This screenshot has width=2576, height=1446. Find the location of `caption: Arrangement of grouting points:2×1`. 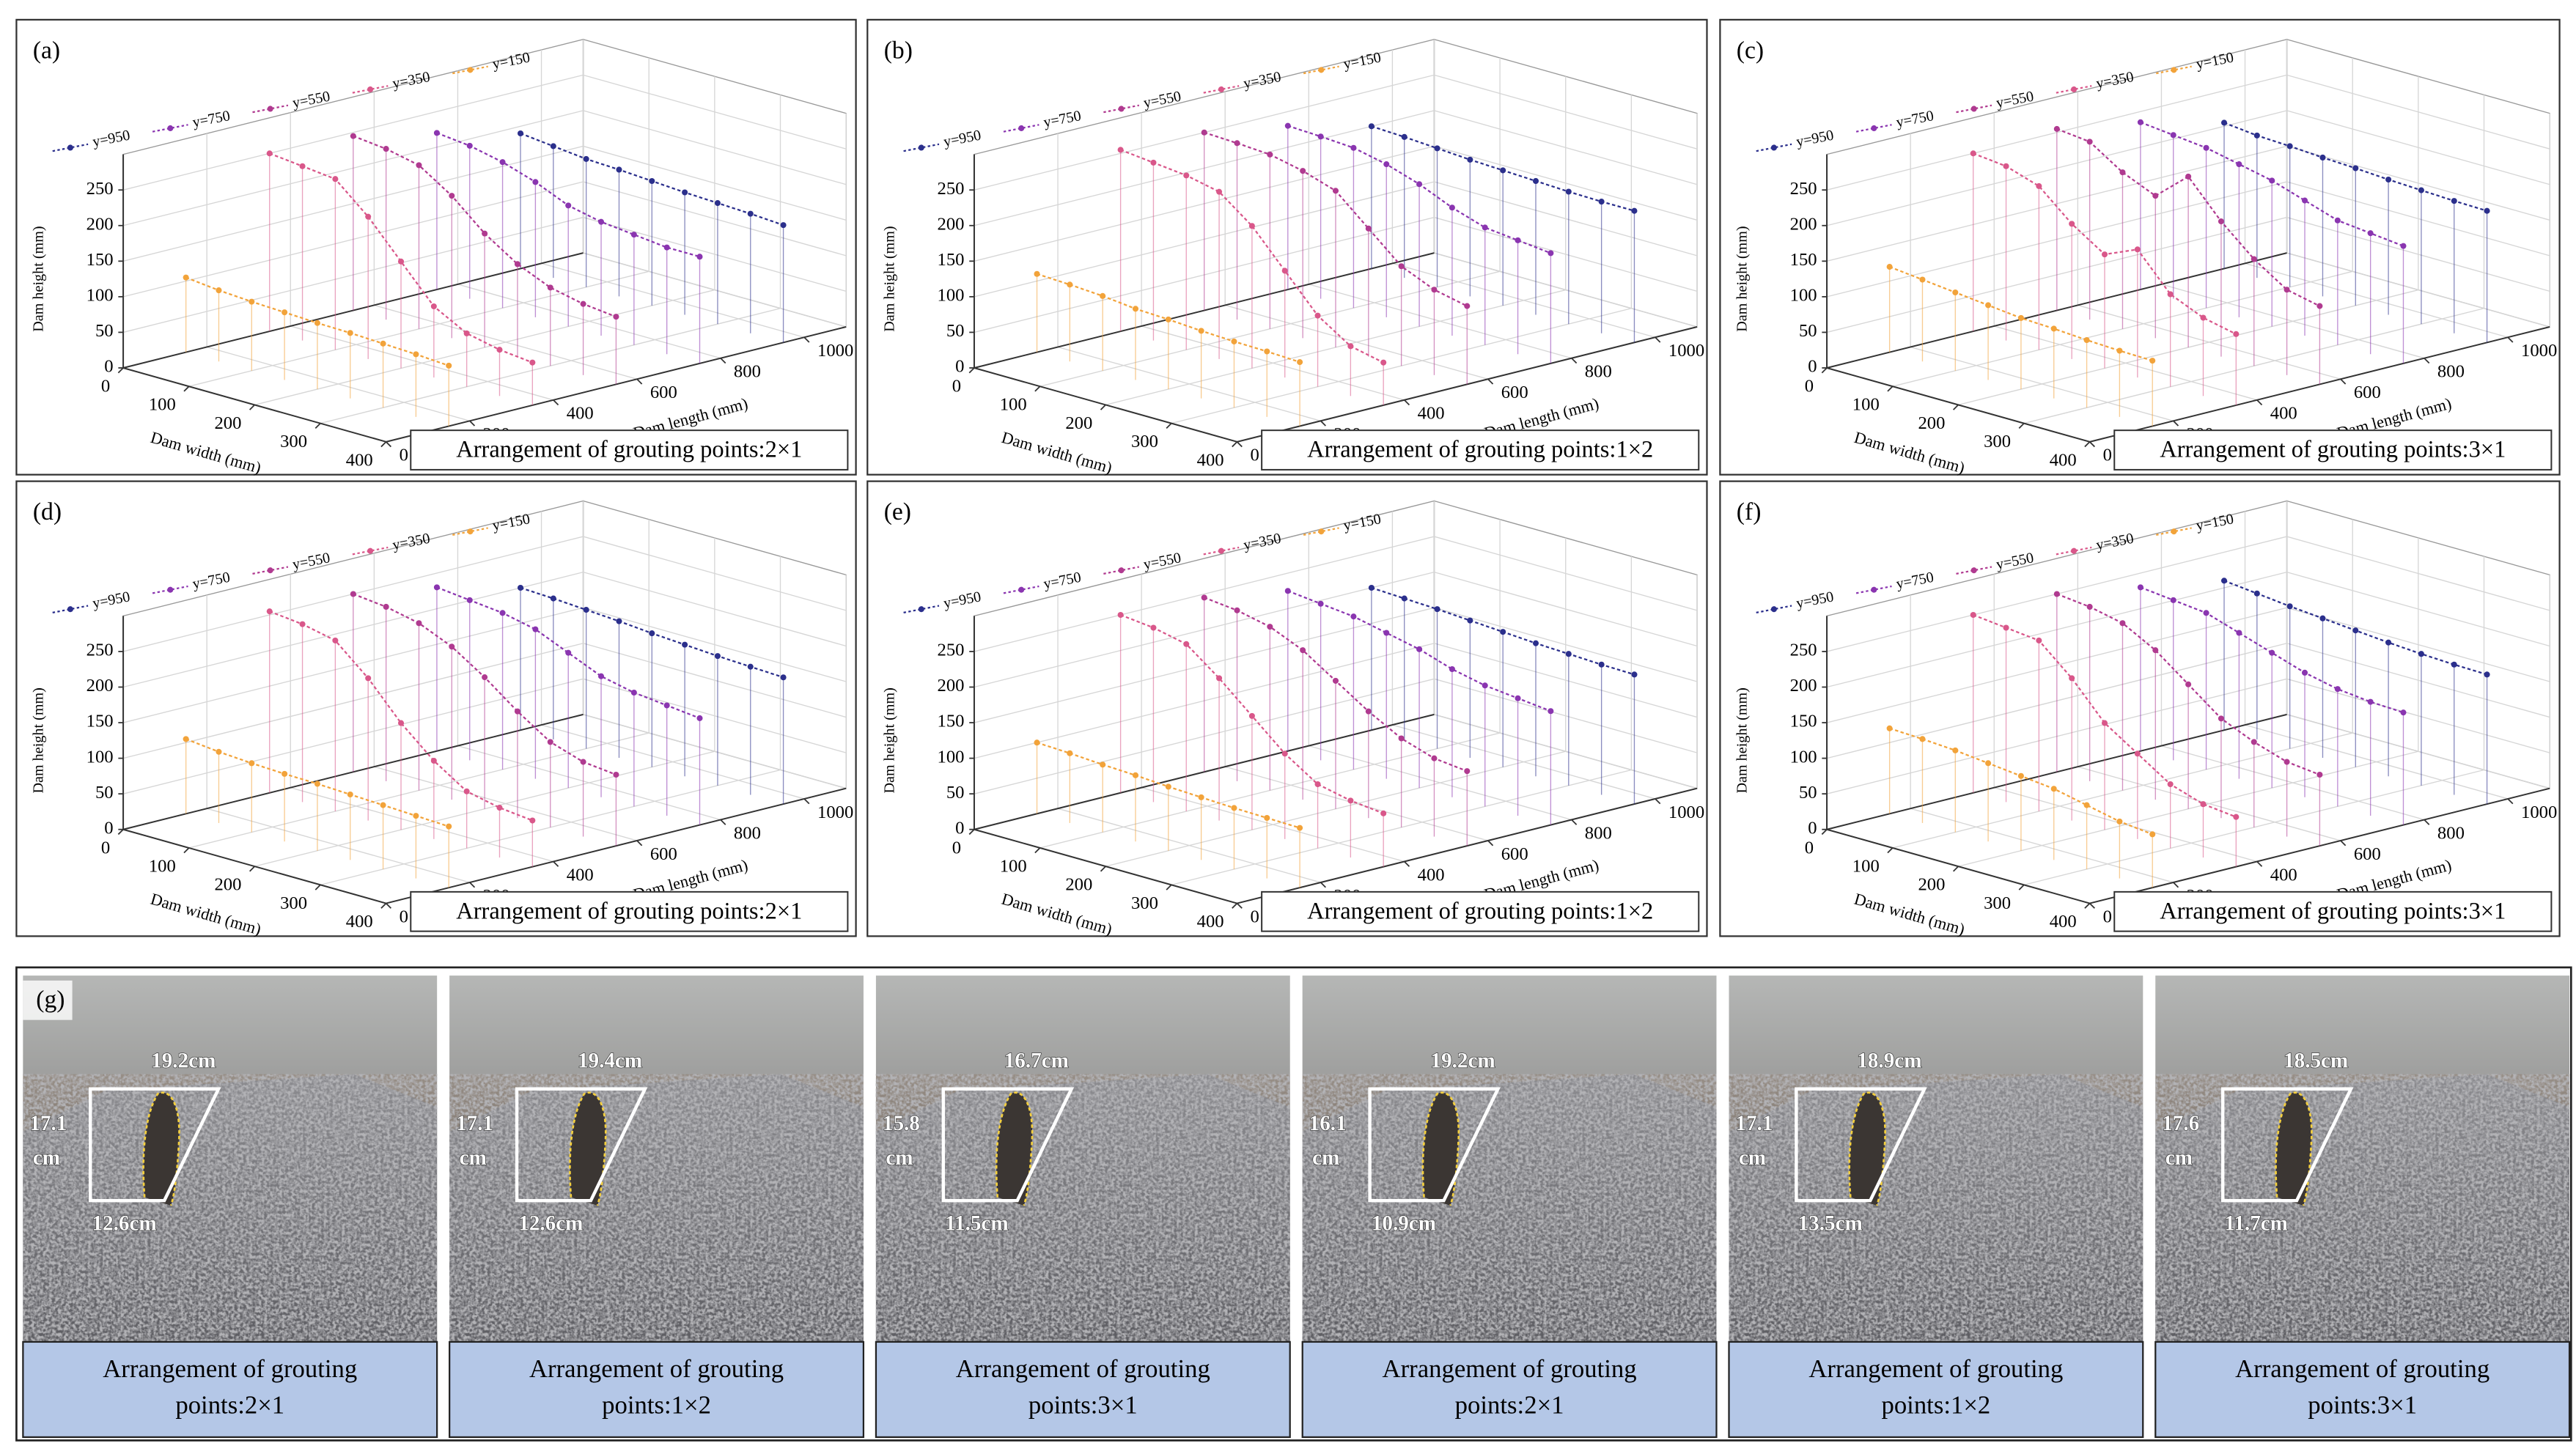

caption: Arrangement of grouting points:2×1 is located at coordinates (629, 911).